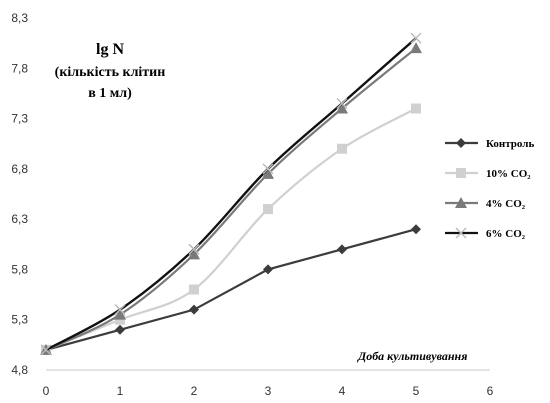 This screenshot has width=550, height=403. Describe the element at coordinates (194, 391) in the screenshot. I see `x-tick-label: 2` at that location.